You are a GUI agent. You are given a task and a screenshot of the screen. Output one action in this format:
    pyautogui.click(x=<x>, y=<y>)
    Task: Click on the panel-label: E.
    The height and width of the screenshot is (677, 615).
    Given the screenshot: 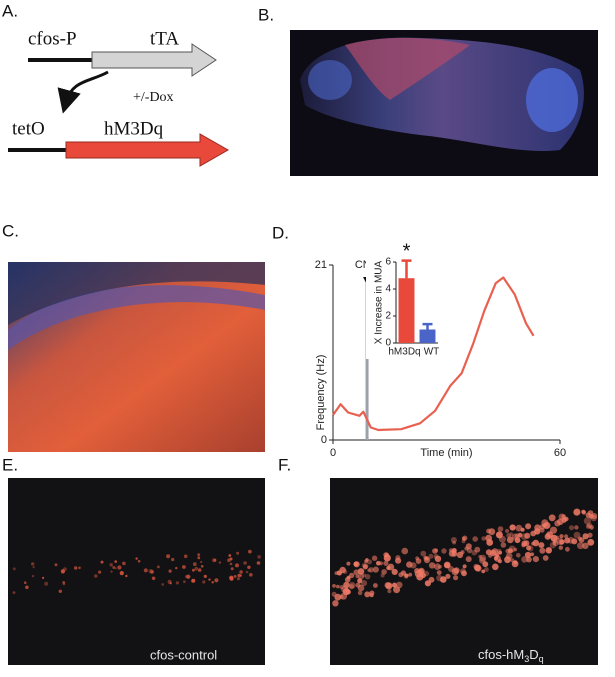 What is the action you would take?
    pyautogui.click(x=10, y=464)
    